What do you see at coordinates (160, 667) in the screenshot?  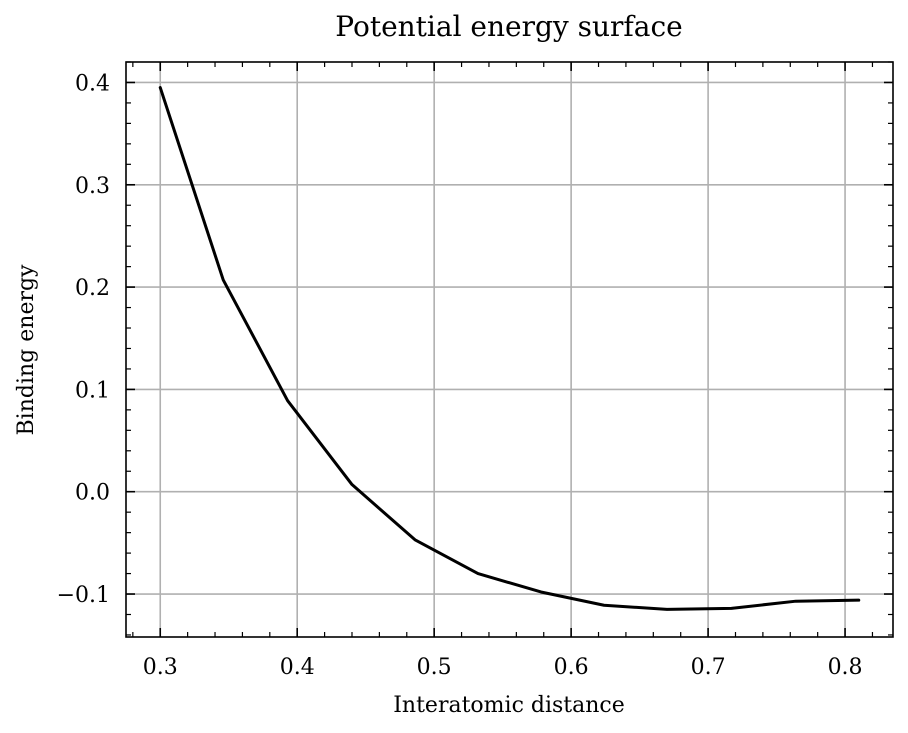 I see `x-tick-label: 0.3` at bounding box center [160, 667].